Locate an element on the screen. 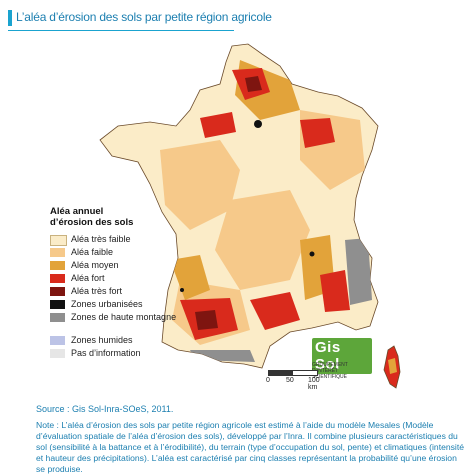 Image resolution: width=474 pixels, height=475 pixels. logo-name: Gis Sol is located at coordinates (342, 356).